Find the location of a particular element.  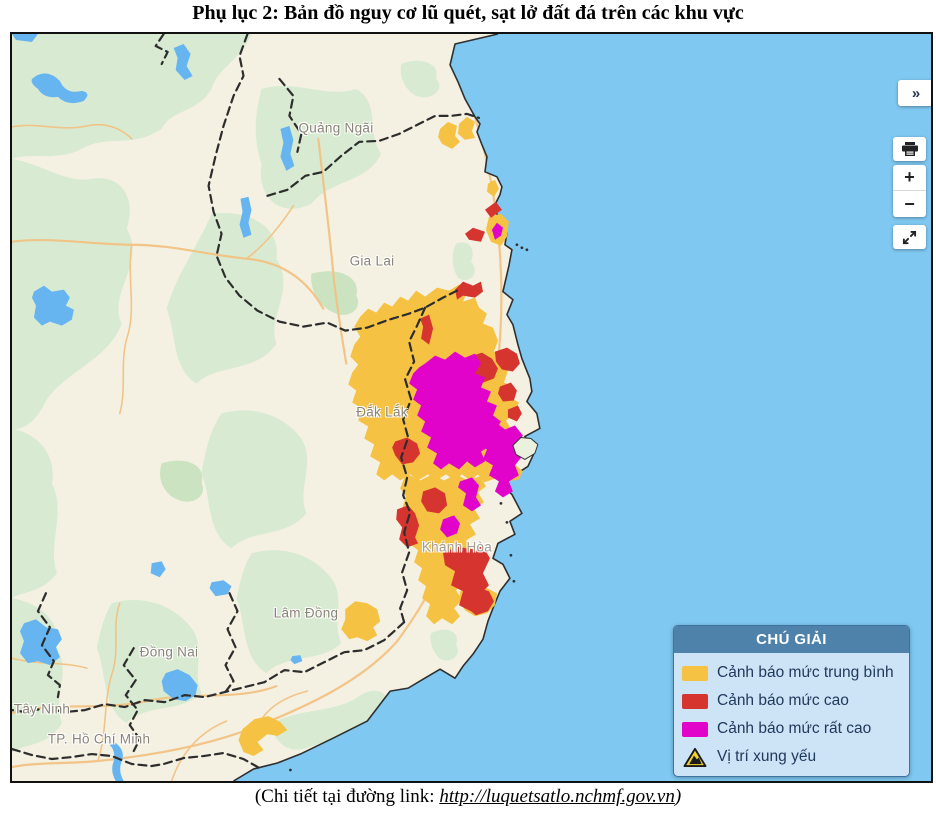

legend-title: CHÚ GIẢI is located at coordinates (791, 639).